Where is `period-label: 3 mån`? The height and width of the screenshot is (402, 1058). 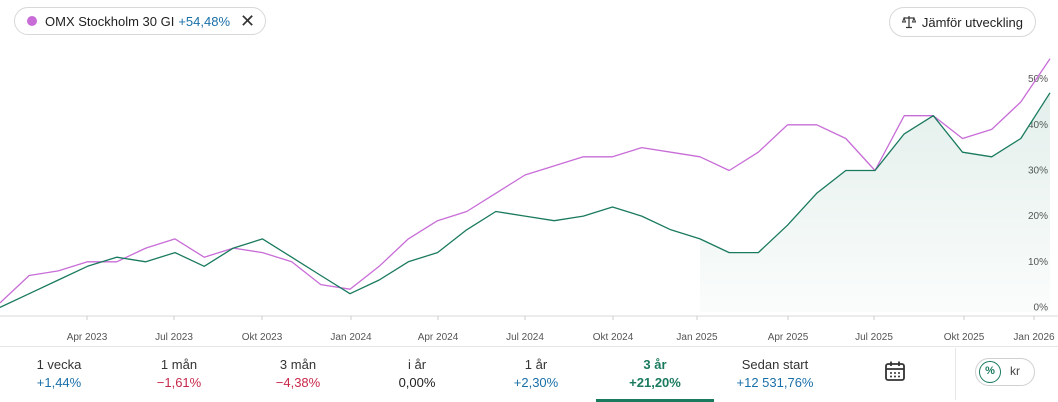 period-label: 3 mån is located at coordinates (298, 364).